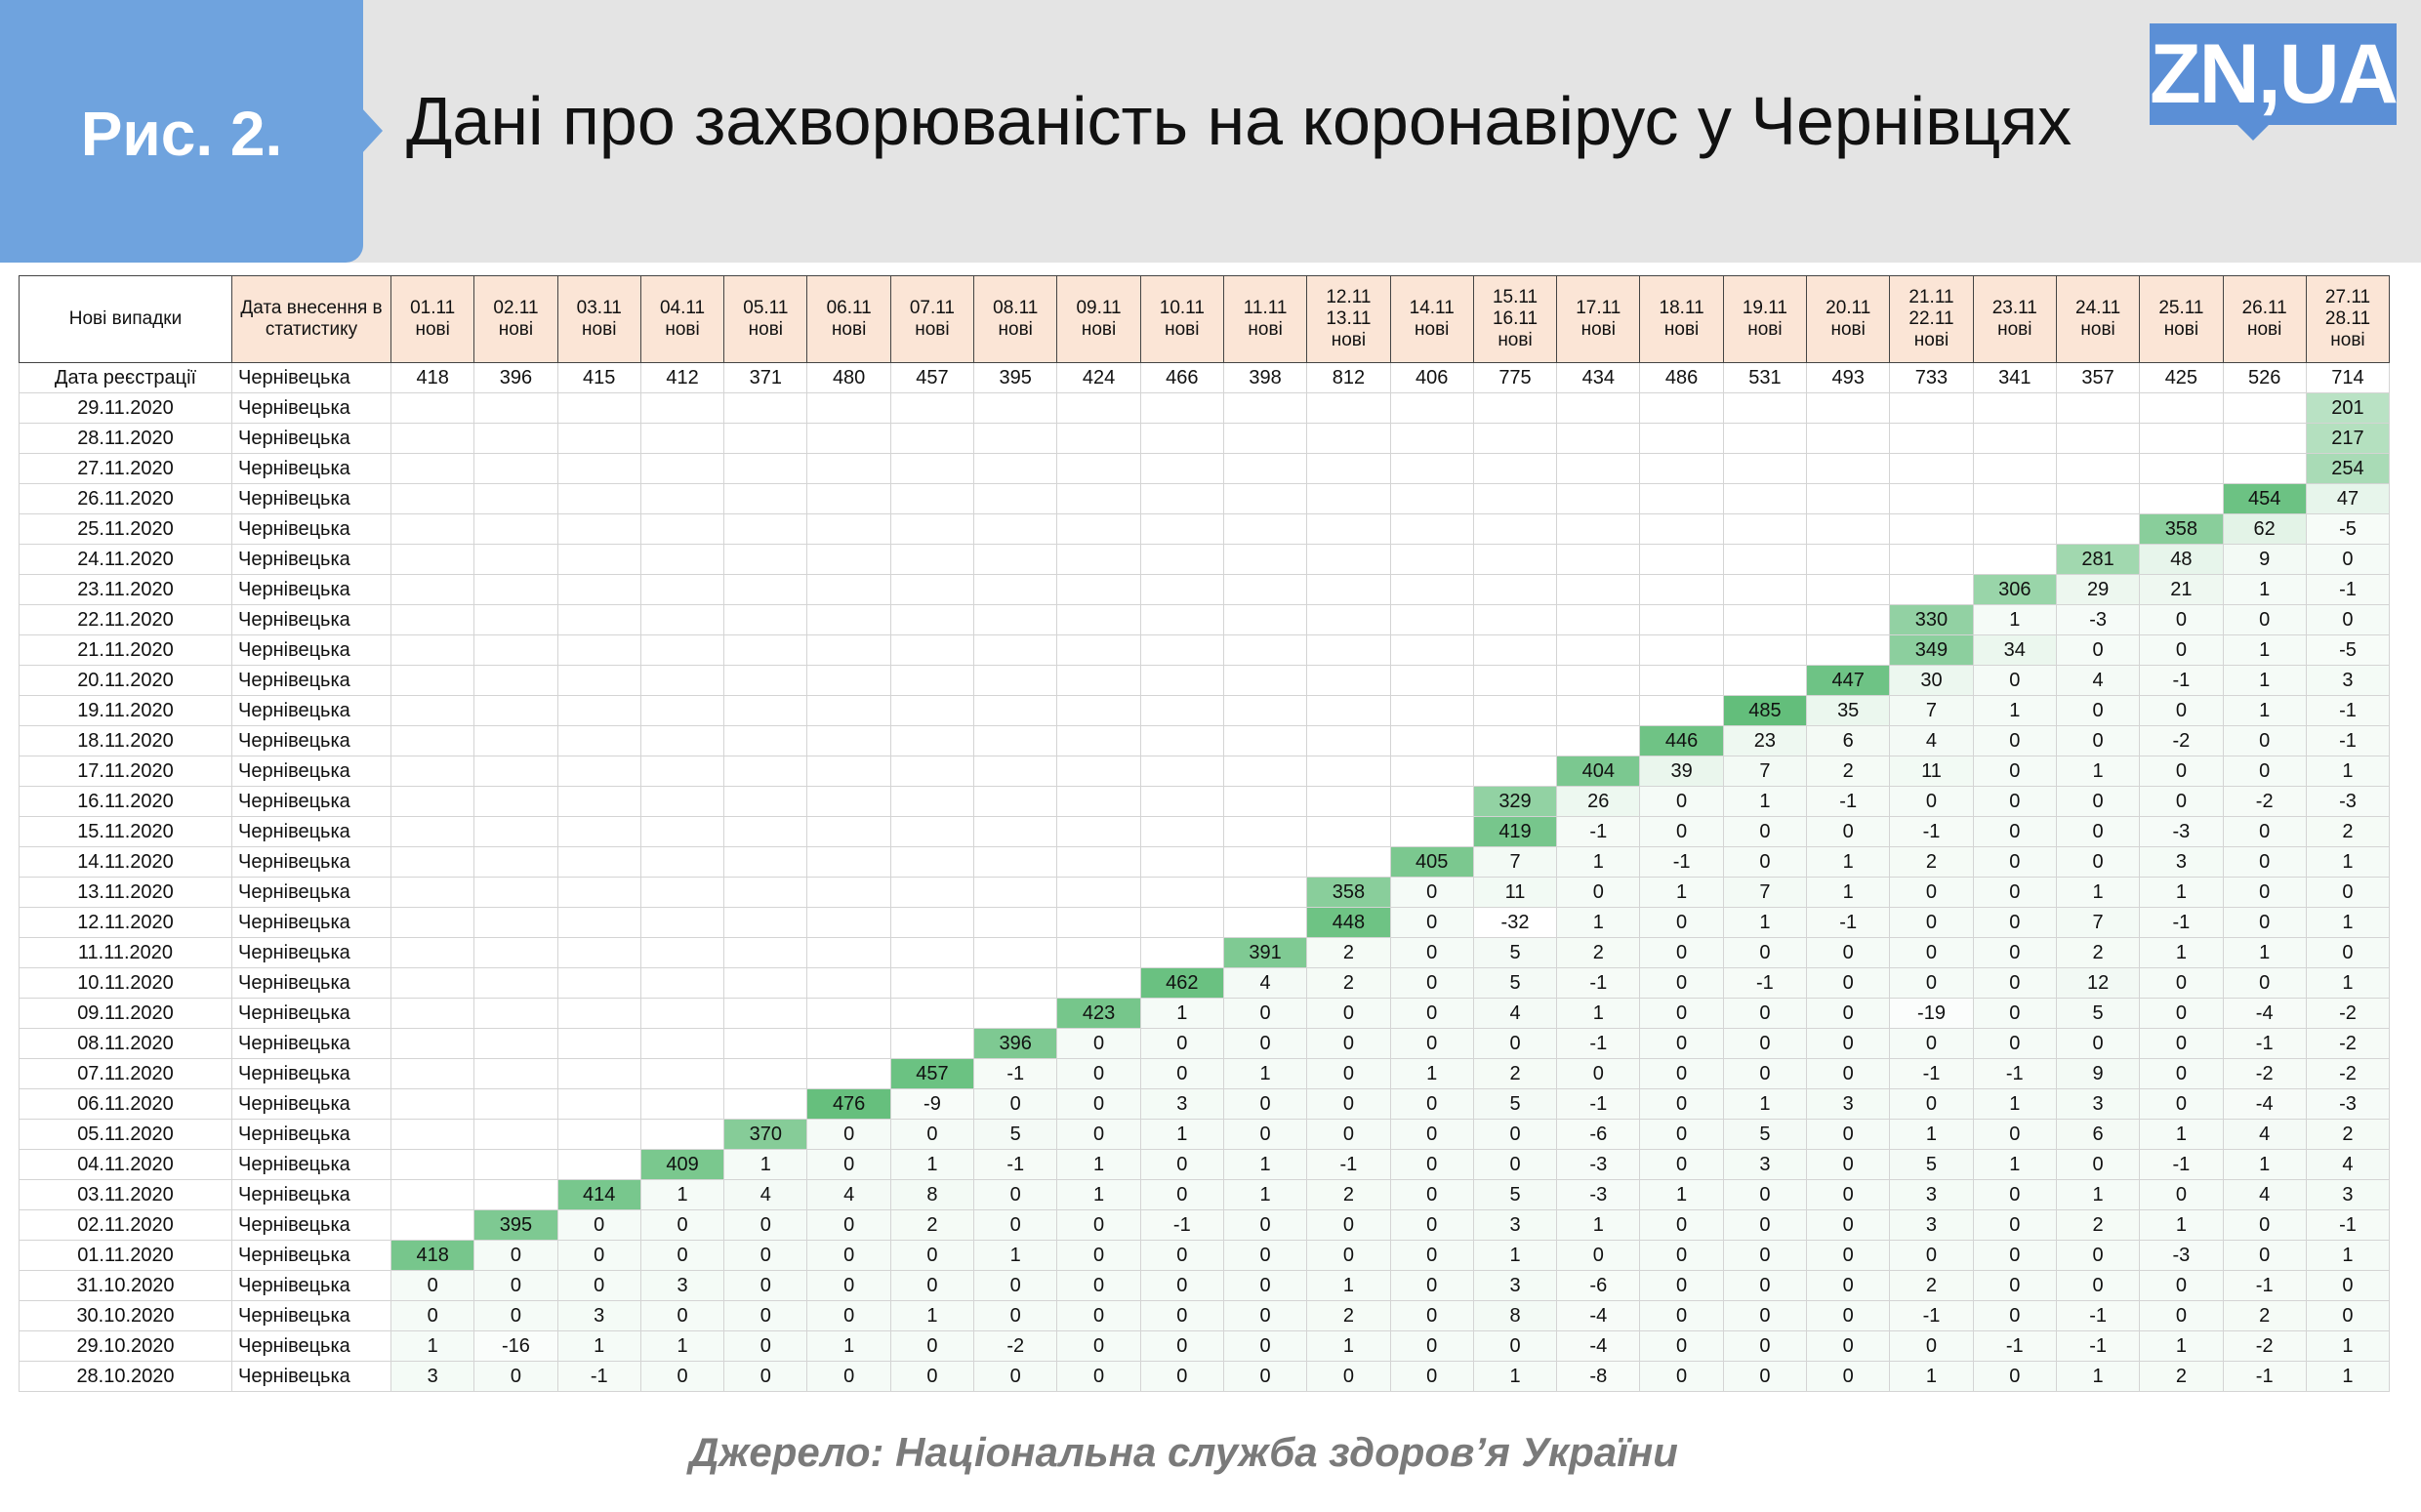  I want to click on logo: ZN,UA, so click(2274, 74).